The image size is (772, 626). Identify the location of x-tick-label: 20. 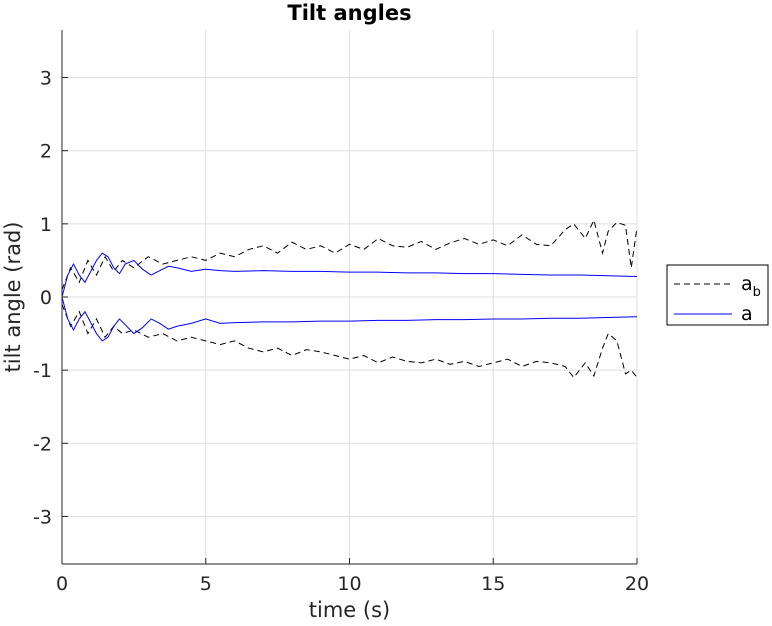
(637, 584).